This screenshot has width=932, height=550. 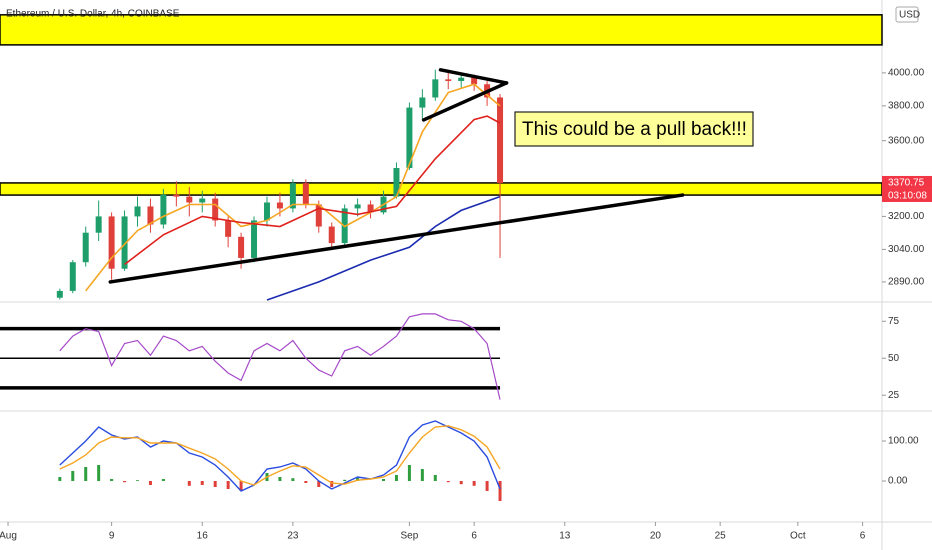 I want to click on x-tick-label: 20, so click(x=656, y=536).